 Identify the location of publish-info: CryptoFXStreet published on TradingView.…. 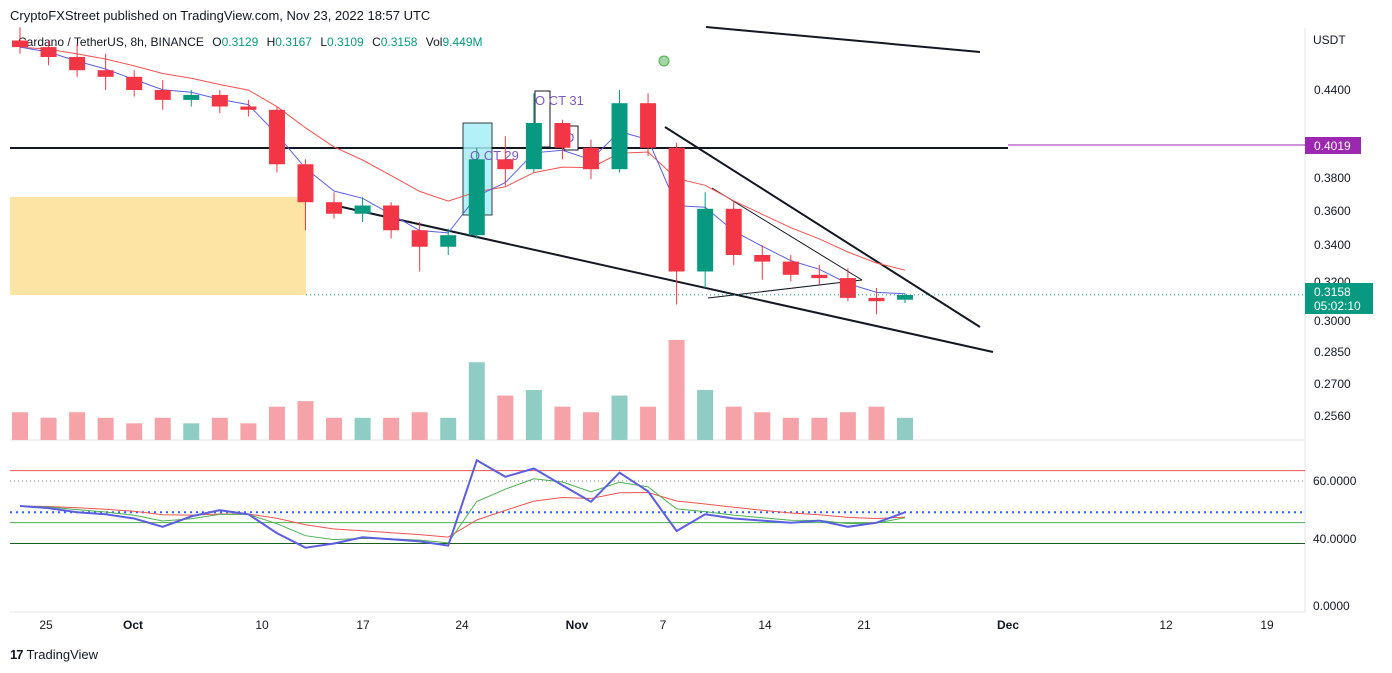
(220, 15).